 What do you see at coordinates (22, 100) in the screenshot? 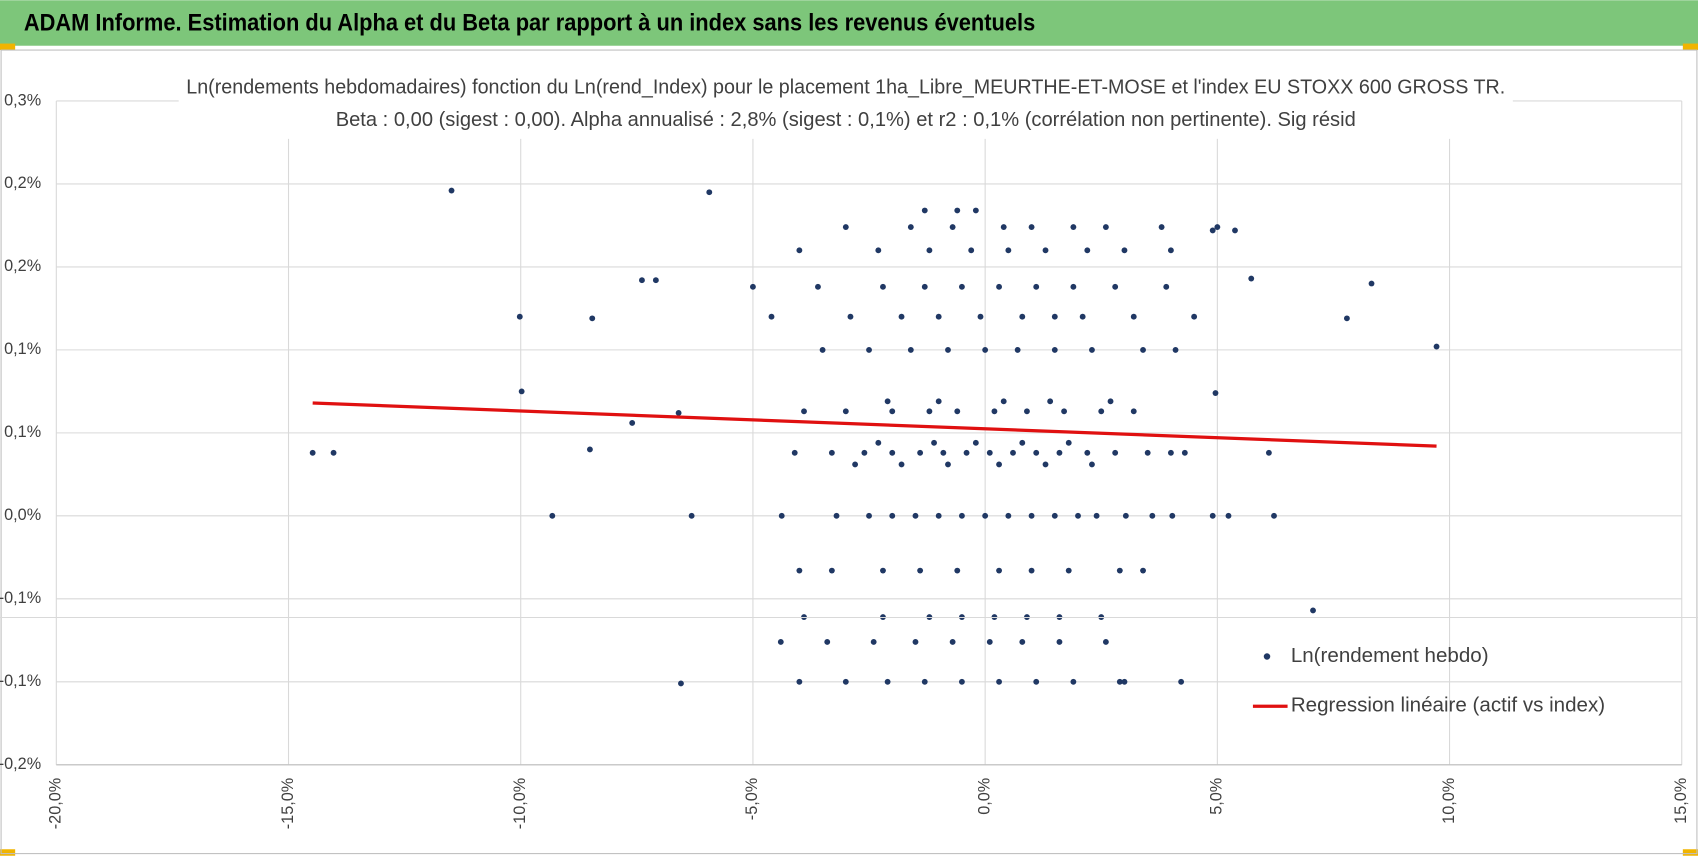
I see `y-tick-label: 0,3%` at bounding box center [22, 100].